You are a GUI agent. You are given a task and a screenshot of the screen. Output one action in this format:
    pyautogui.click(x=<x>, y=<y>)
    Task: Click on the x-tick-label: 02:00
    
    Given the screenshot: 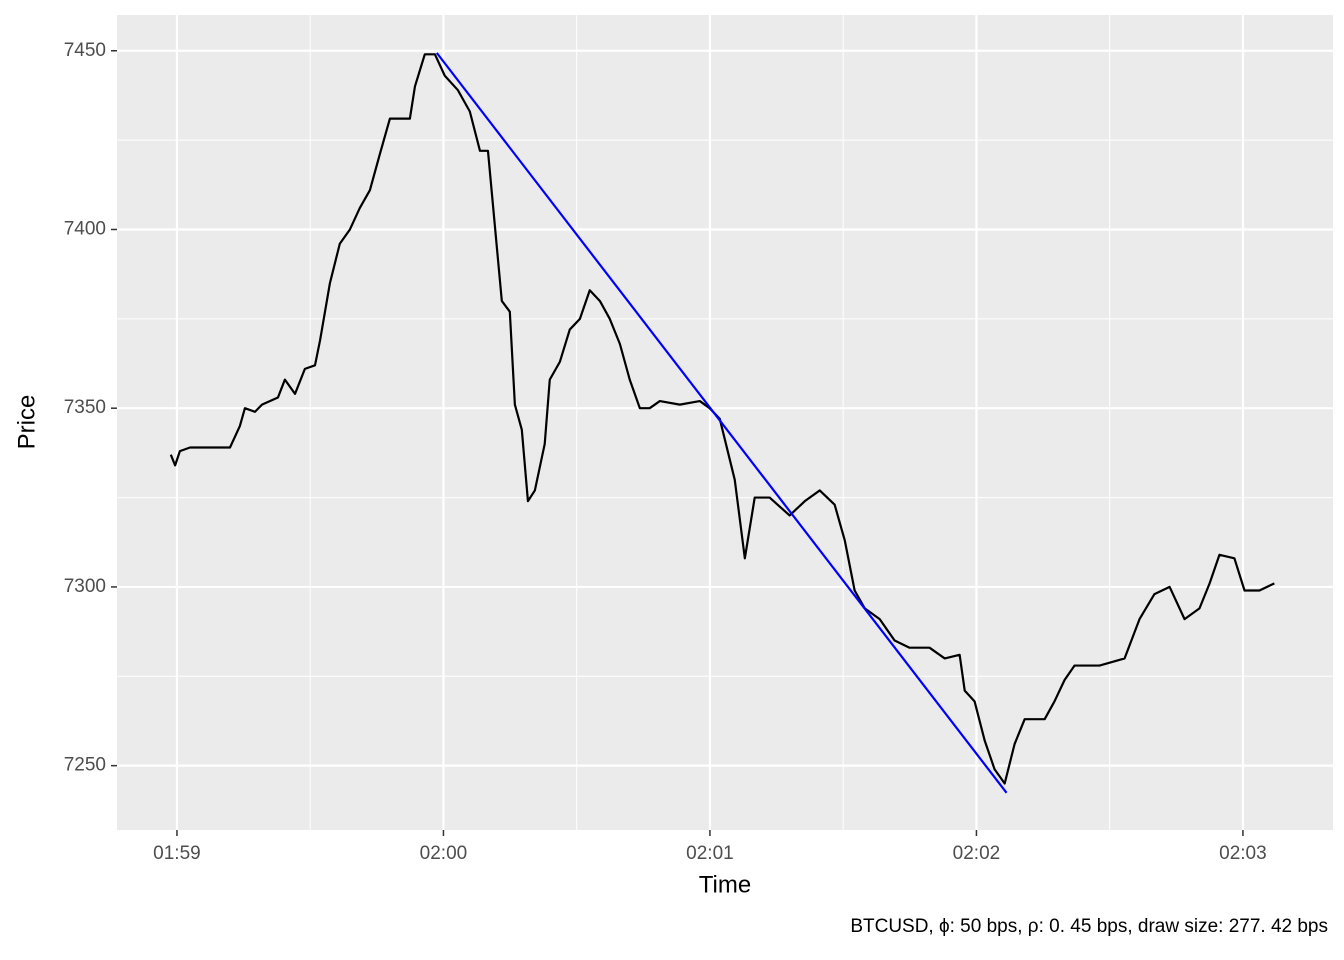 What is the action you would take?
    pyautogui.click(x=444, y=853)
    